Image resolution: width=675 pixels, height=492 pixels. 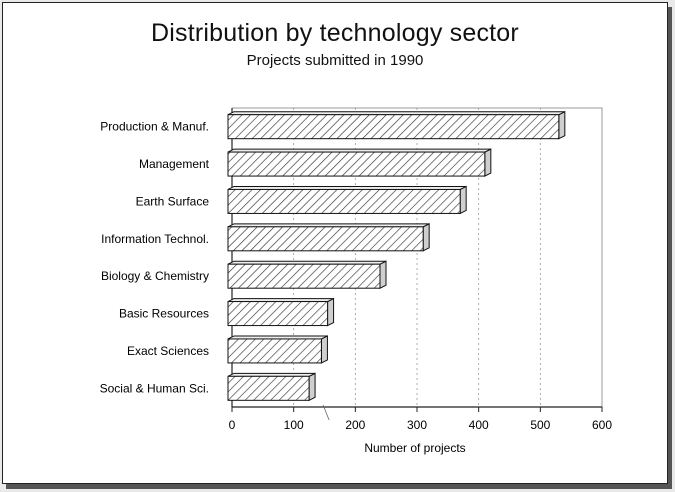 I want to click on category-label: Information Technol., so click(x=155, y=239).